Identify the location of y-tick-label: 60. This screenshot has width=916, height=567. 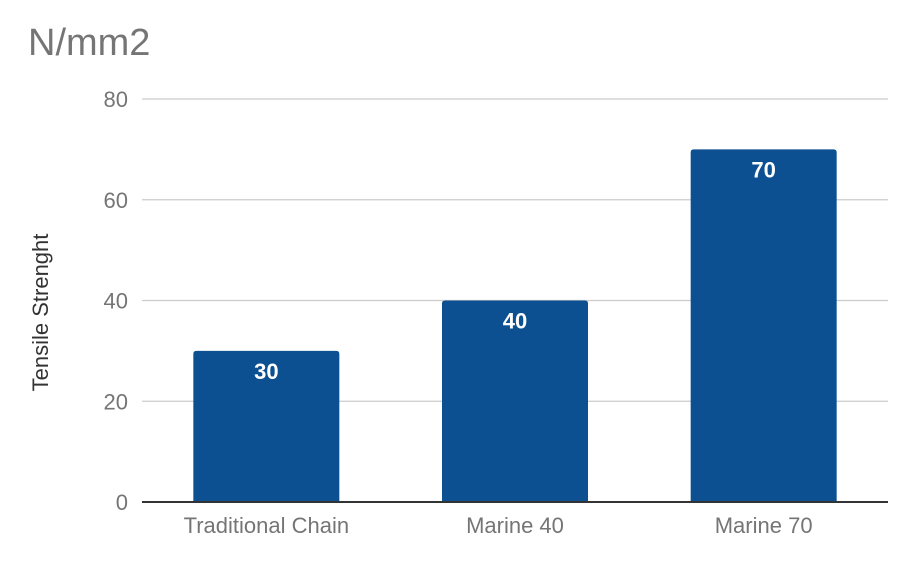
(116, 200).